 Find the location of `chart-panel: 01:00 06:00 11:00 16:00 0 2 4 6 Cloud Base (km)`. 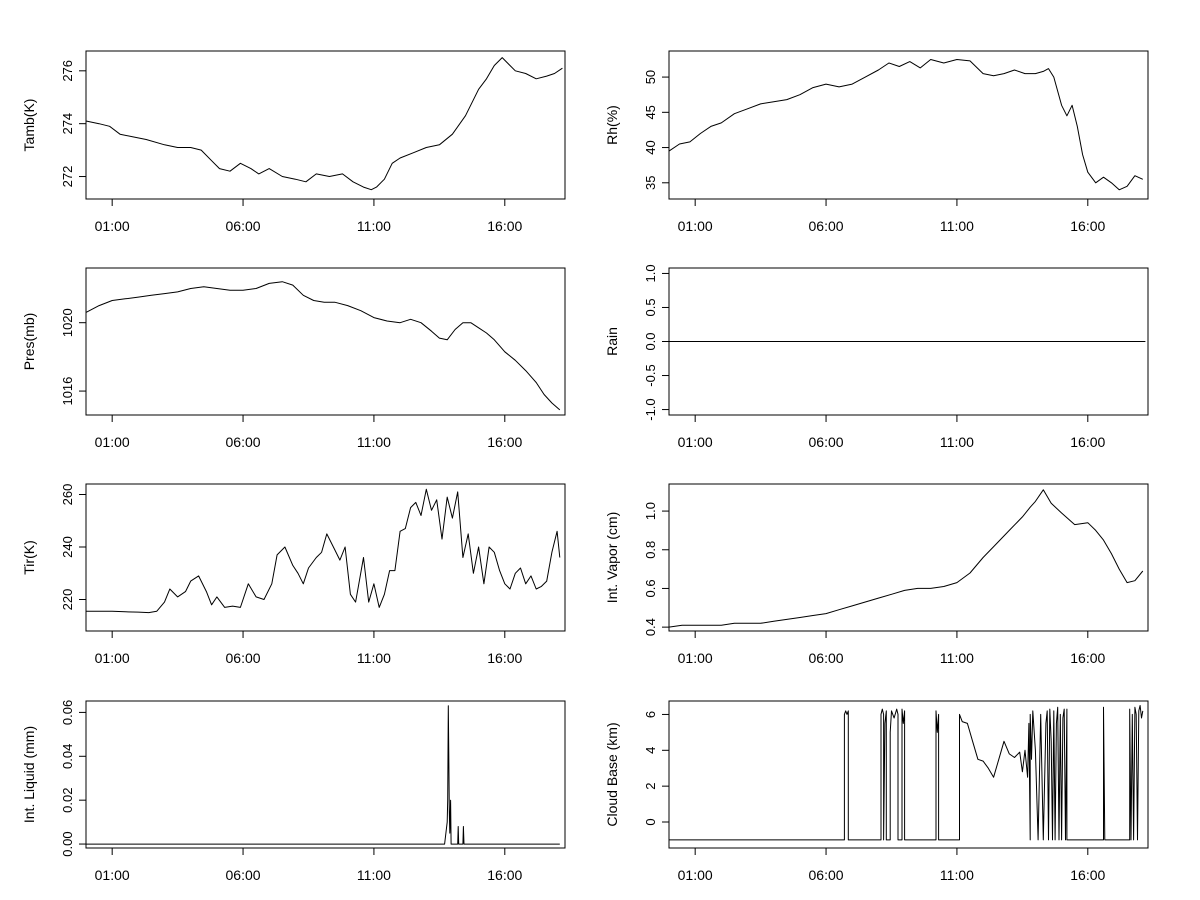

chart-panel: 01:00 06:00 11:00 16:00 0 2 4 6 Cloud Base (km) is located at coordinates (876, 791).